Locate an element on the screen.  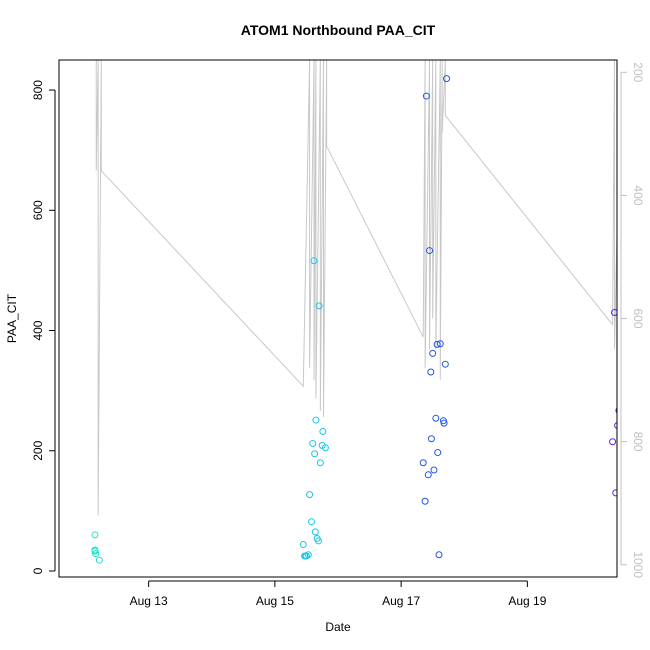
y2-axis: 200 400 600 800 1000 is located at coordinates (632, 320).